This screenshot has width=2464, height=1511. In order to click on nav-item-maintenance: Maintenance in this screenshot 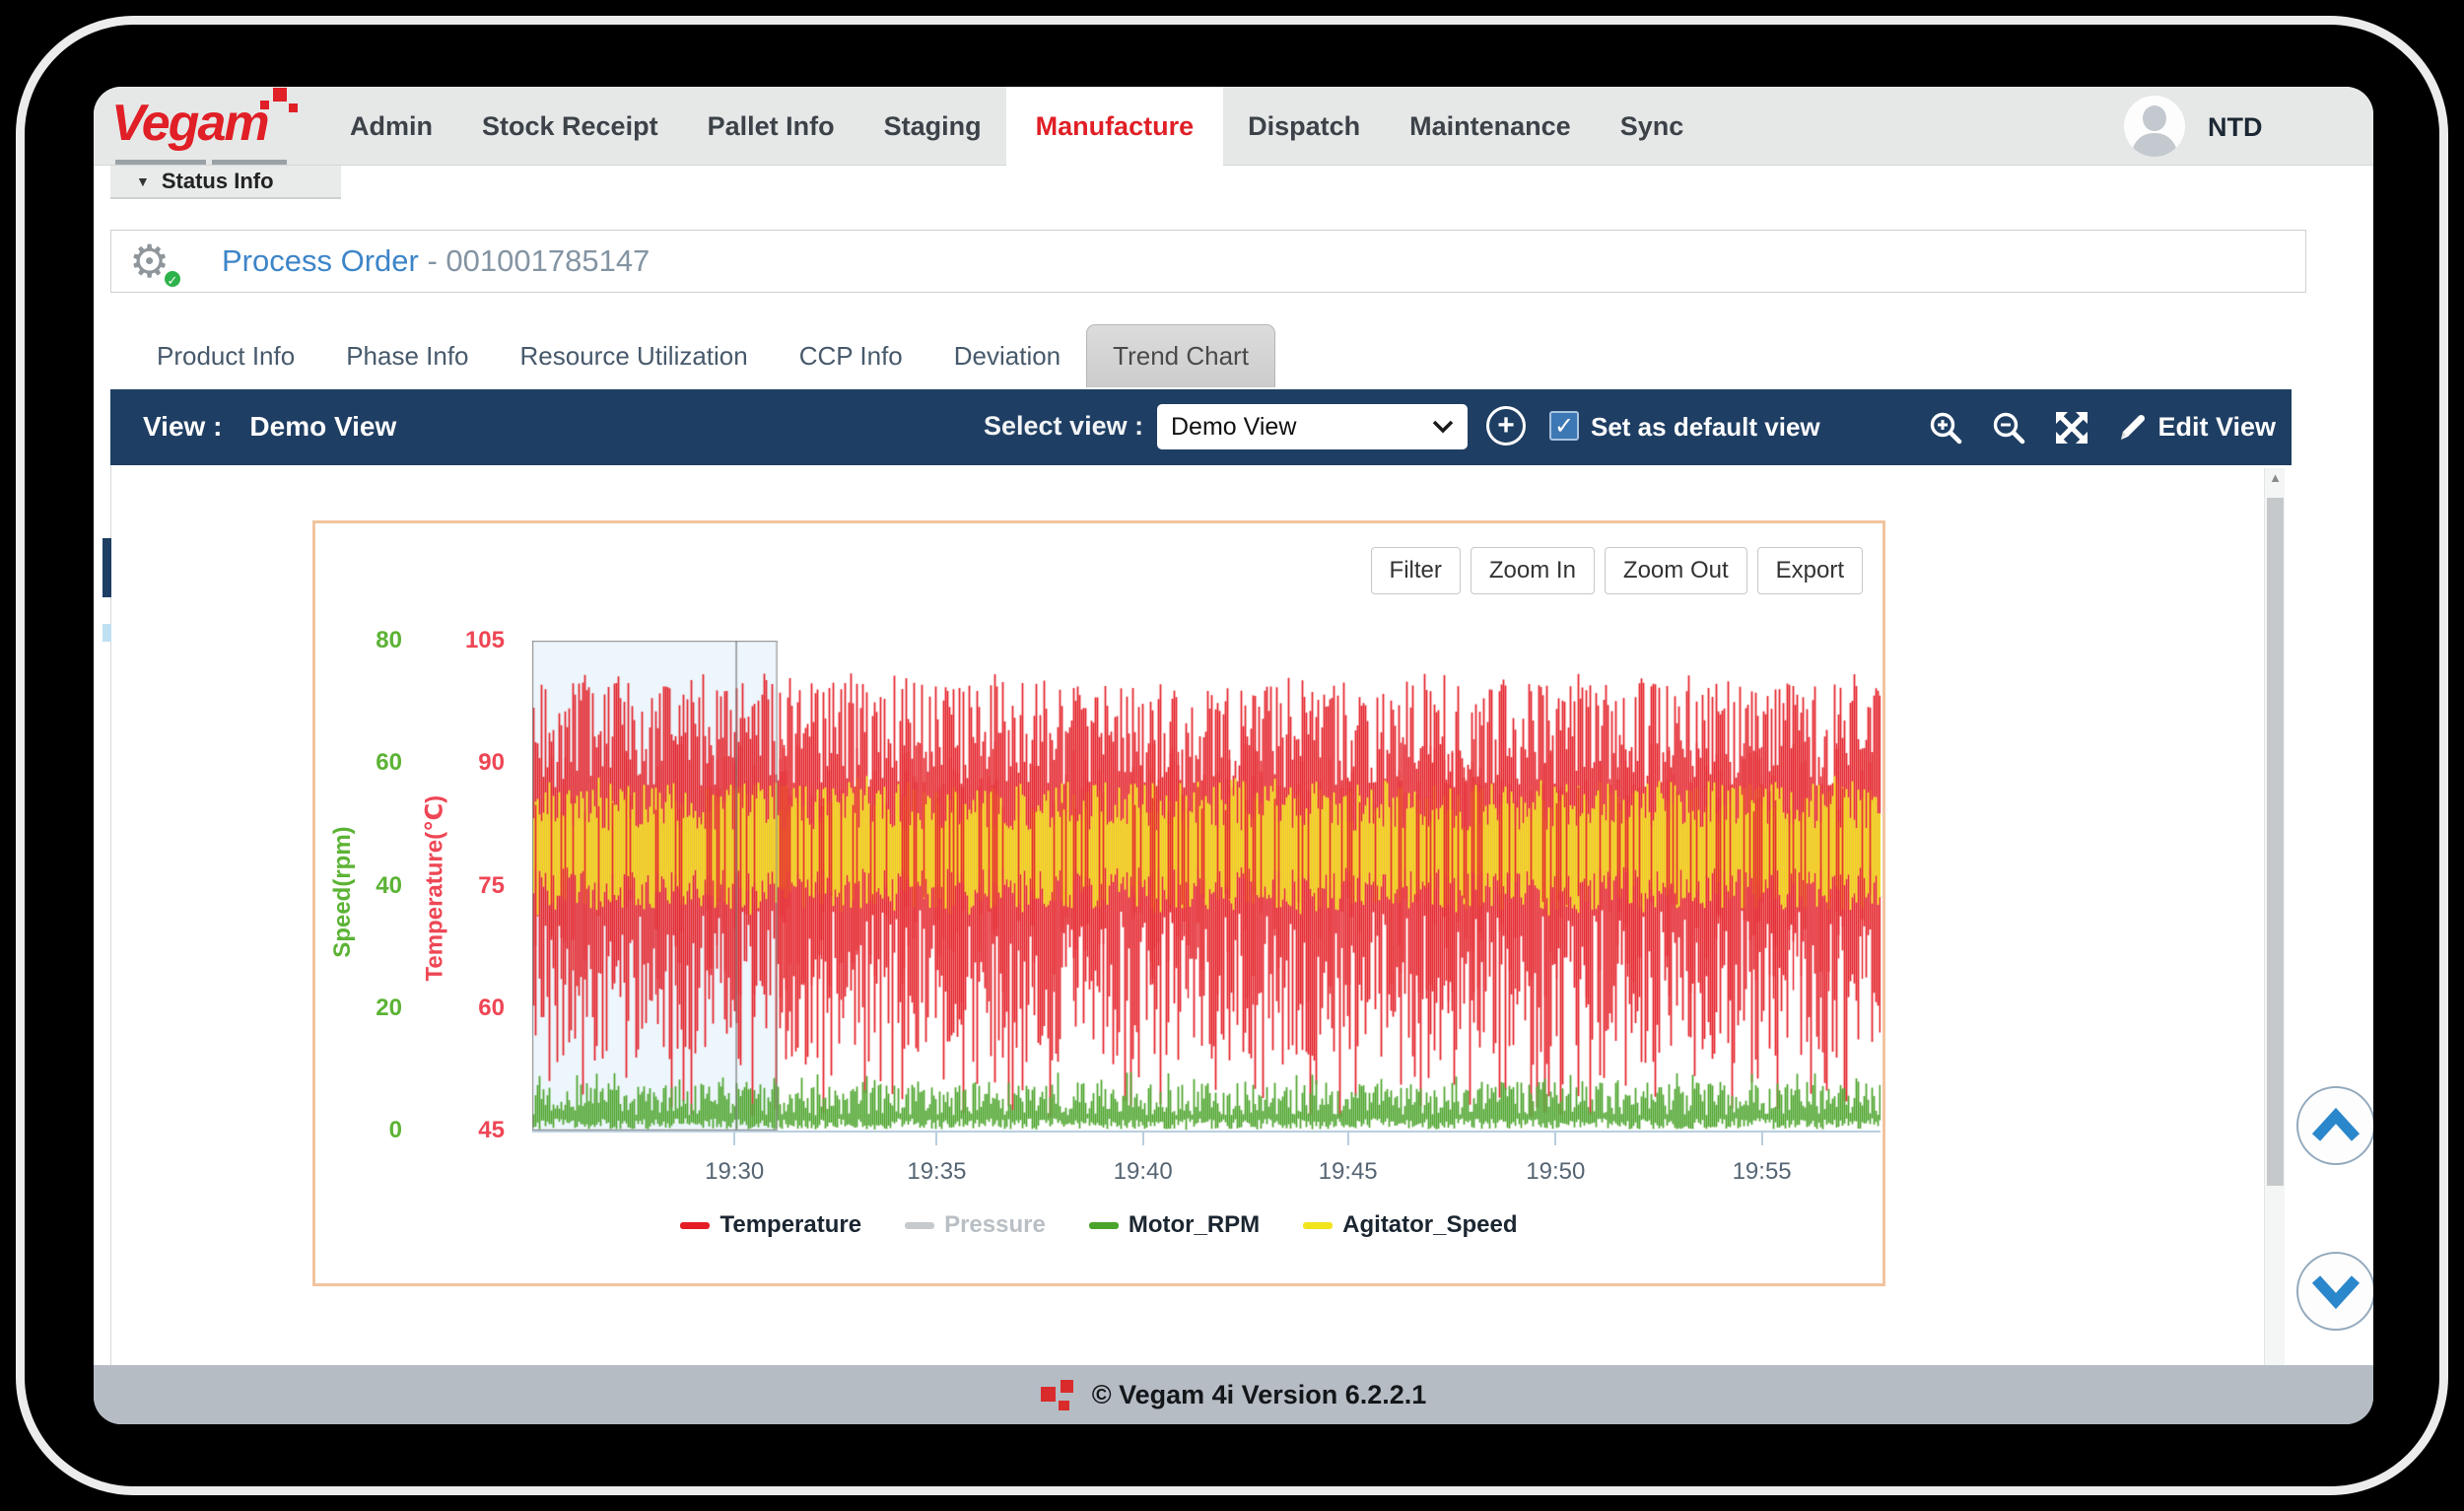, I will do `click(1490, 125)`.